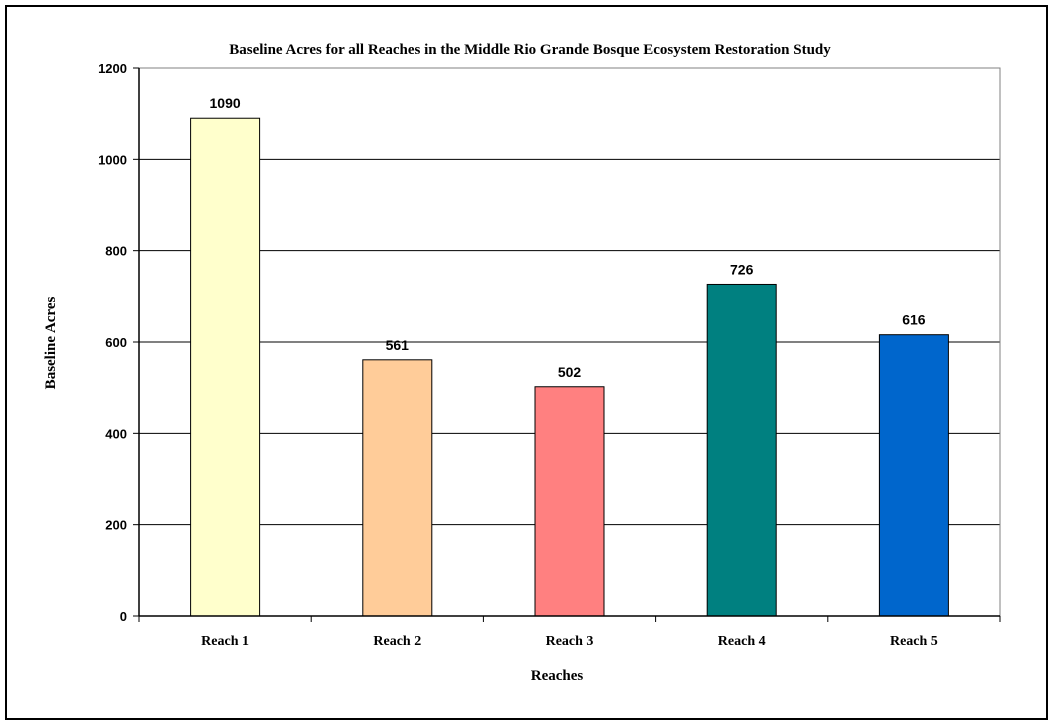 This screenshot has height=727, width=1055. I want to click on y-tick-label-800: 800, so click(116, 251).